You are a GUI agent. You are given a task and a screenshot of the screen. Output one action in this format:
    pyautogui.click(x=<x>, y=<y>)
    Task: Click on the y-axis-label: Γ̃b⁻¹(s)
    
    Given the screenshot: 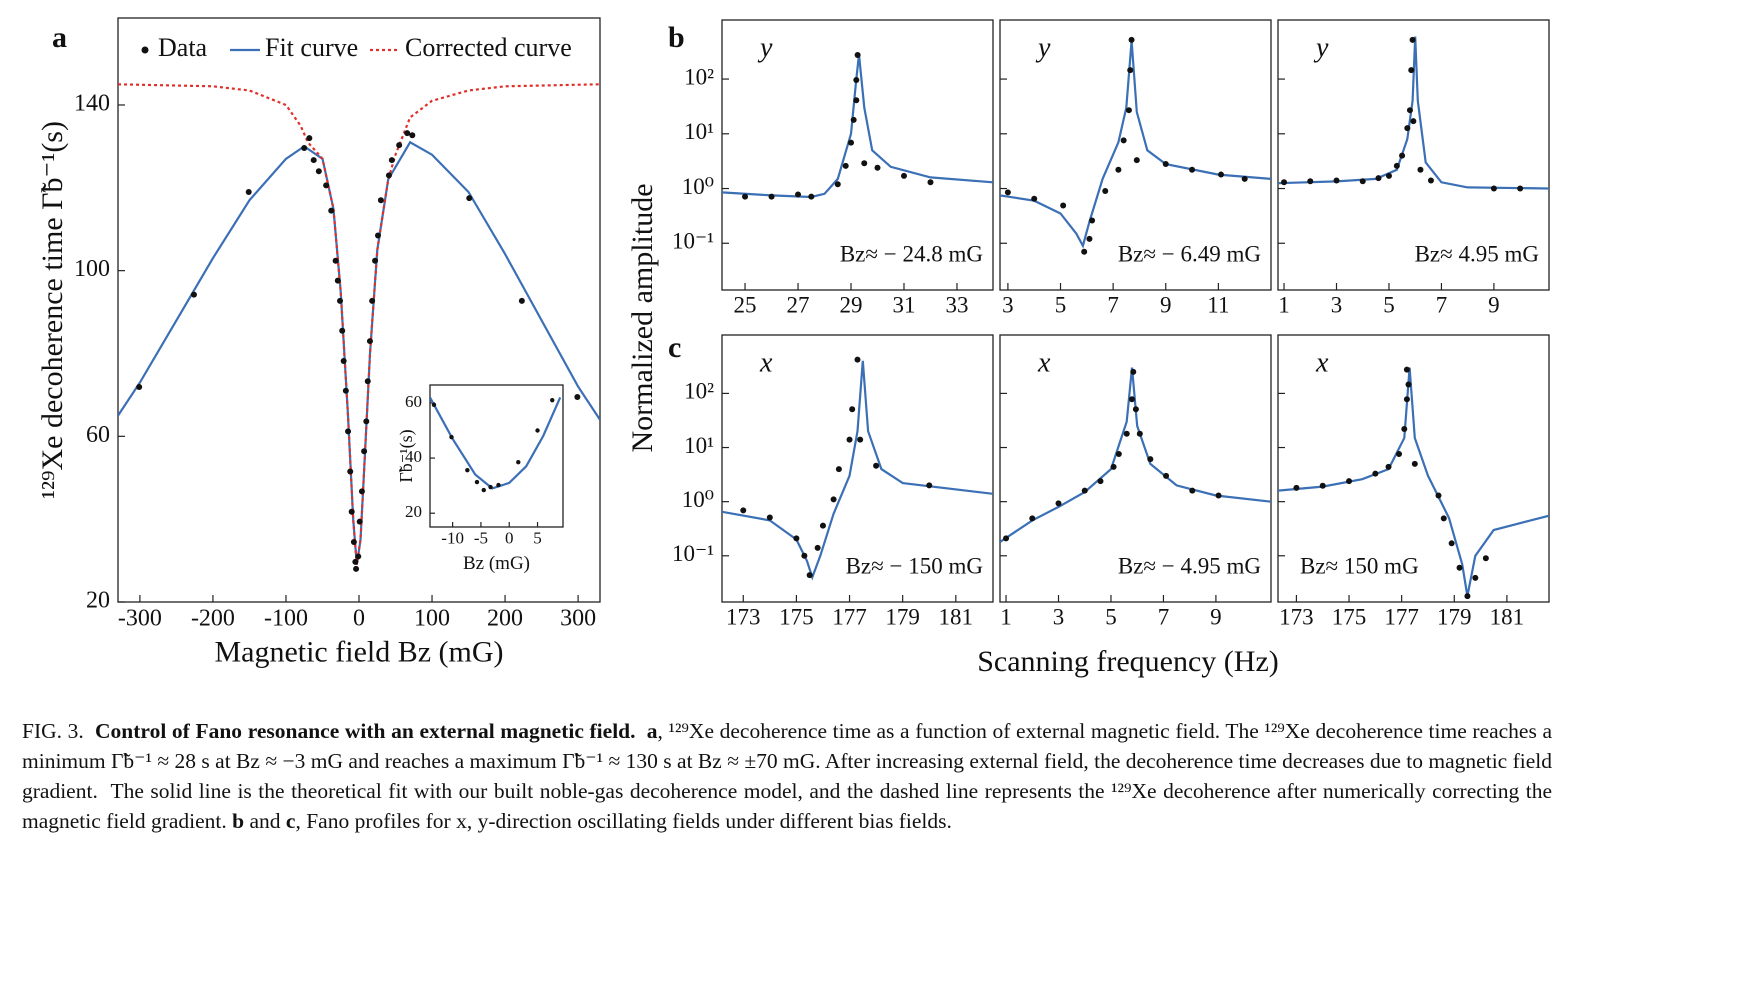 What is the action you would take?
    pyautogui.click(x=406, y=455)
    